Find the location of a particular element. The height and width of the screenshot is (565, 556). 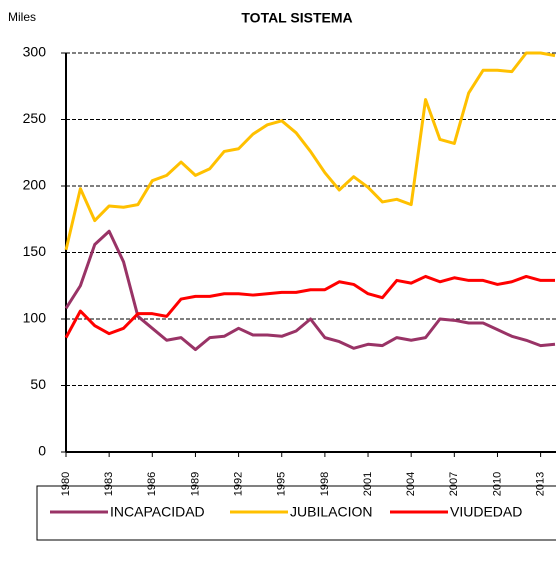

legend-label: JUBILACION is located at coordinates (331, 512).